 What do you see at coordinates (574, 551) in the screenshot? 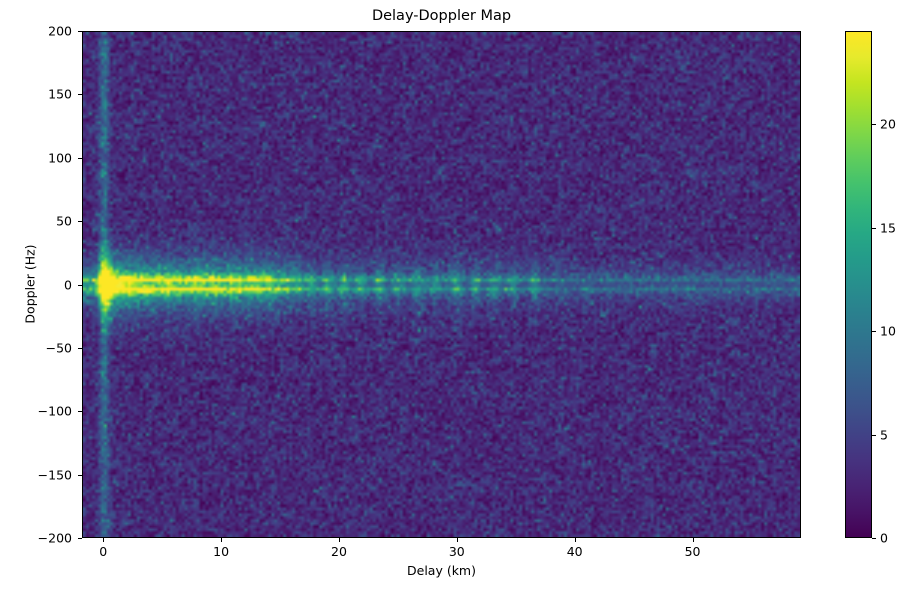
I see `x-tick-label: 40` at bounding box center [574, 551].